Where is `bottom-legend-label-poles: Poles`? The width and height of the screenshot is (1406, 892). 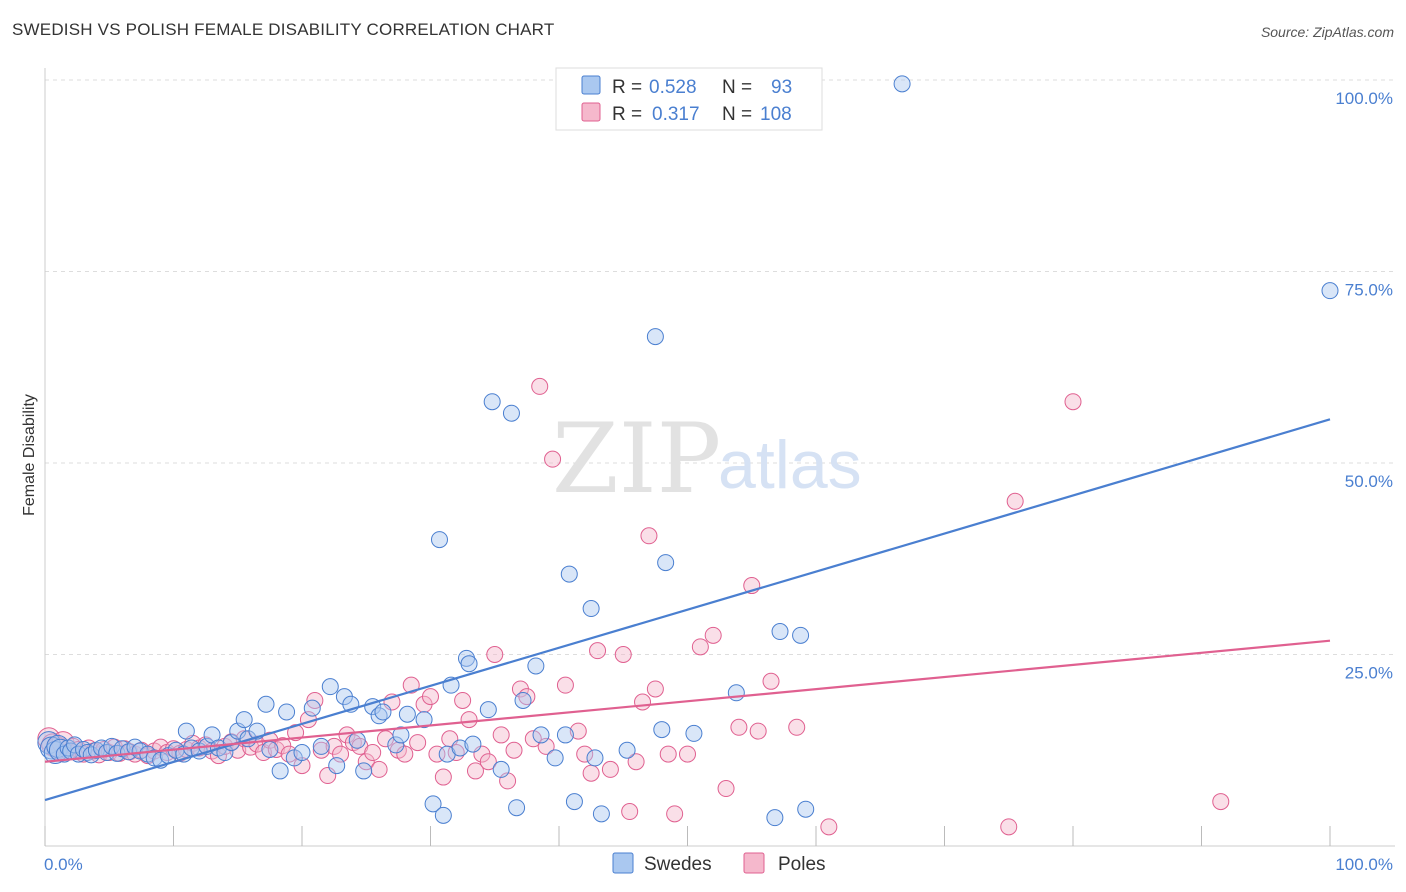 bottom-legend-label-poles: Poles is located at coordinates (802, 864).